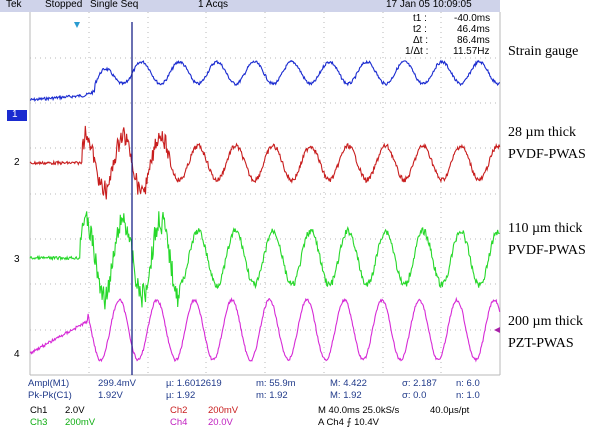  I want to click on ch4-right-marker-icon, so click(497, 330).